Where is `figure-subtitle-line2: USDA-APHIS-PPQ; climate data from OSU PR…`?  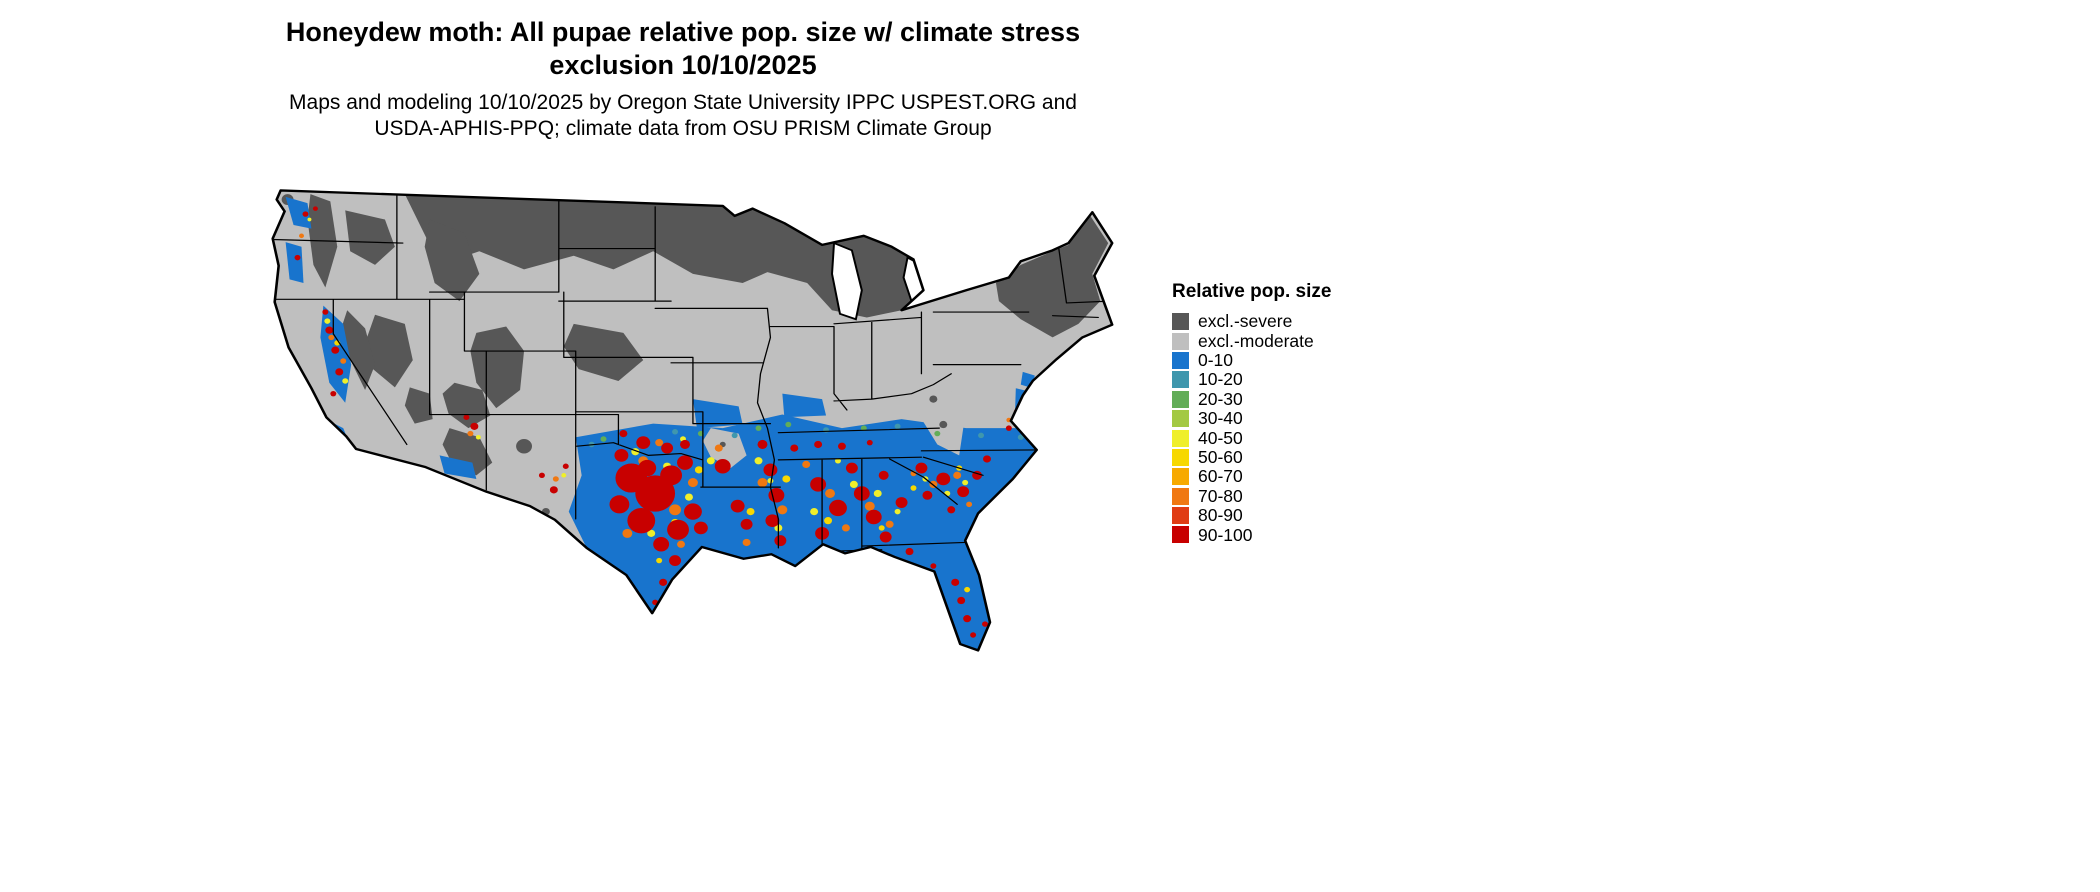 figure-subtitle-line2: USDA-APHIS-PPQ; climate data from OSU PR… is located at coordinates (683, 129).